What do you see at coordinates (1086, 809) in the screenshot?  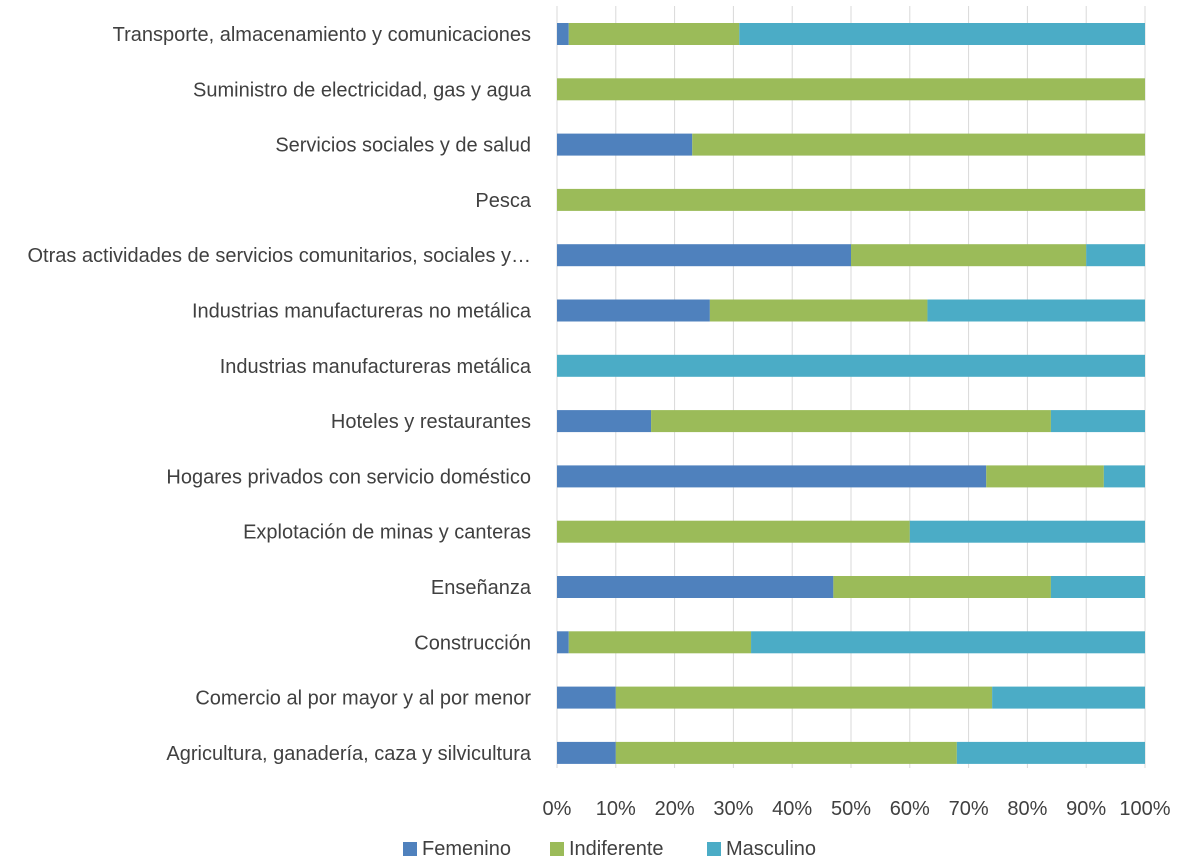 I see `x-tick-label: 90%` at bounding box center [1086, 809].